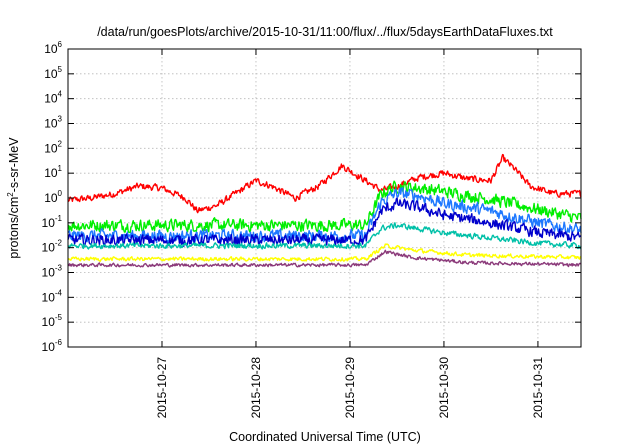 The height and width of the screenshot is (448, 640). I want to click on y-tick-label: 10⁻³, so click(52, 272).